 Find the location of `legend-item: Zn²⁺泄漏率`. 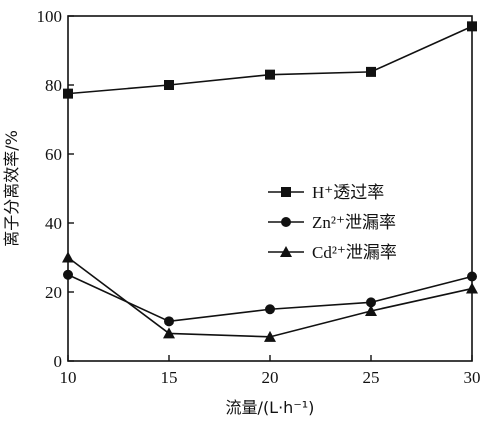

legend-item: Zn²⁺泄漏率 is located at coordinates (332, 222).